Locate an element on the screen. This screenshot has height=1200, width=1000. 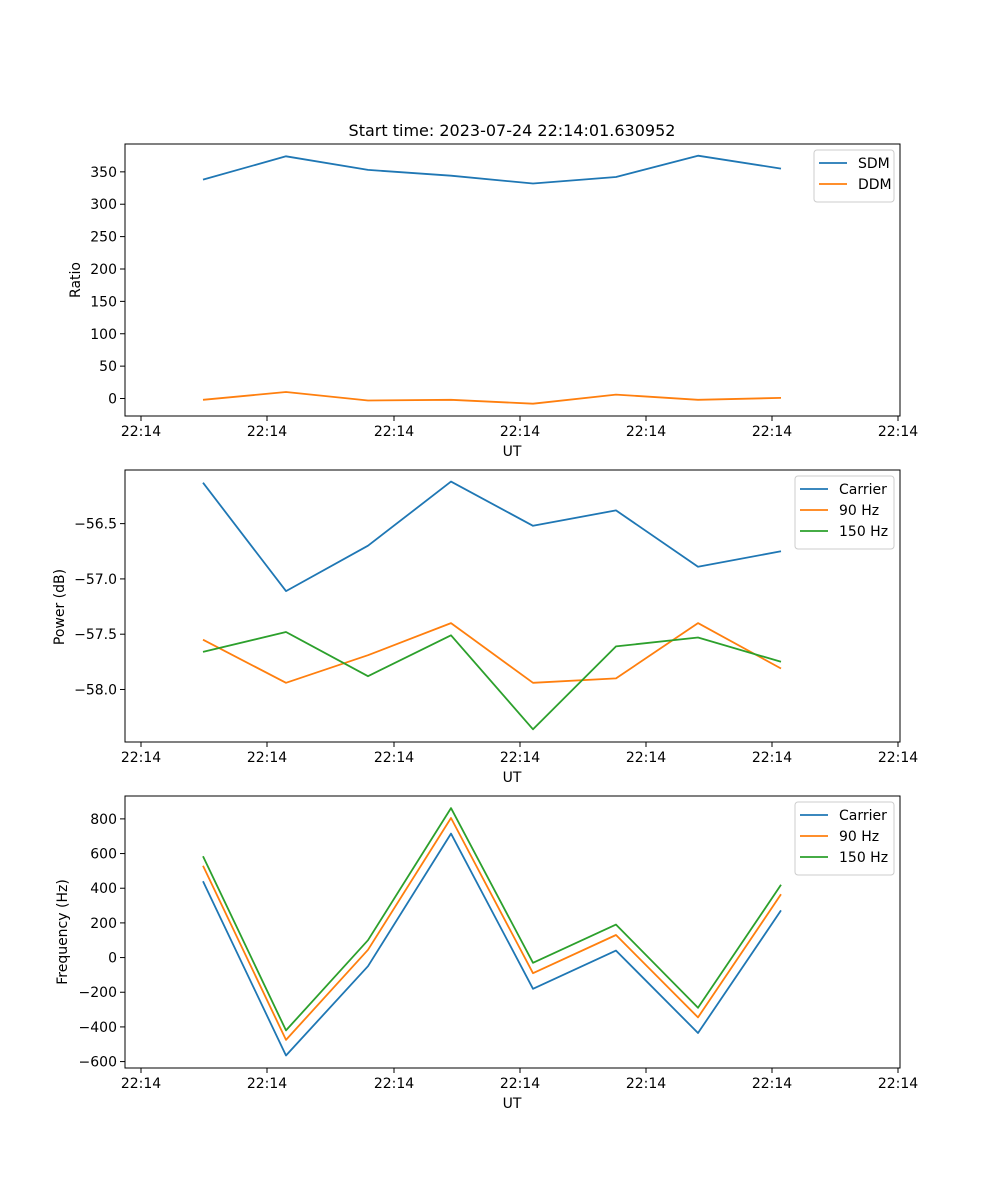
y-tick-label: −200 is located at coordinates (98, 993).